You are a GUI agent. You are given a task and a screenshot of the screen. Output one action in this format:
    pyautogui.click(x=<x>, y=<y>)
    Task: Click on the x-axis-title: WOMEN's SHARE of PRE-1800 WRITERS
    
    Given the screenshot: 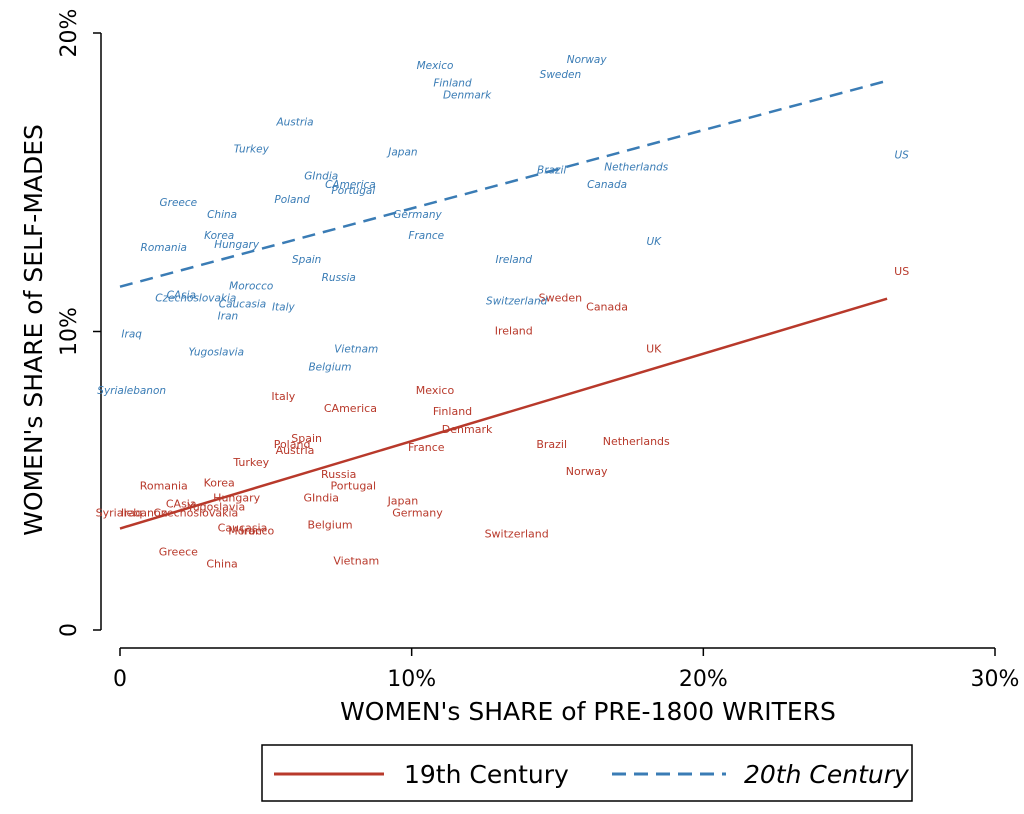 What is the action you would take?
    pyautogui.click(x=588, y=711)
    